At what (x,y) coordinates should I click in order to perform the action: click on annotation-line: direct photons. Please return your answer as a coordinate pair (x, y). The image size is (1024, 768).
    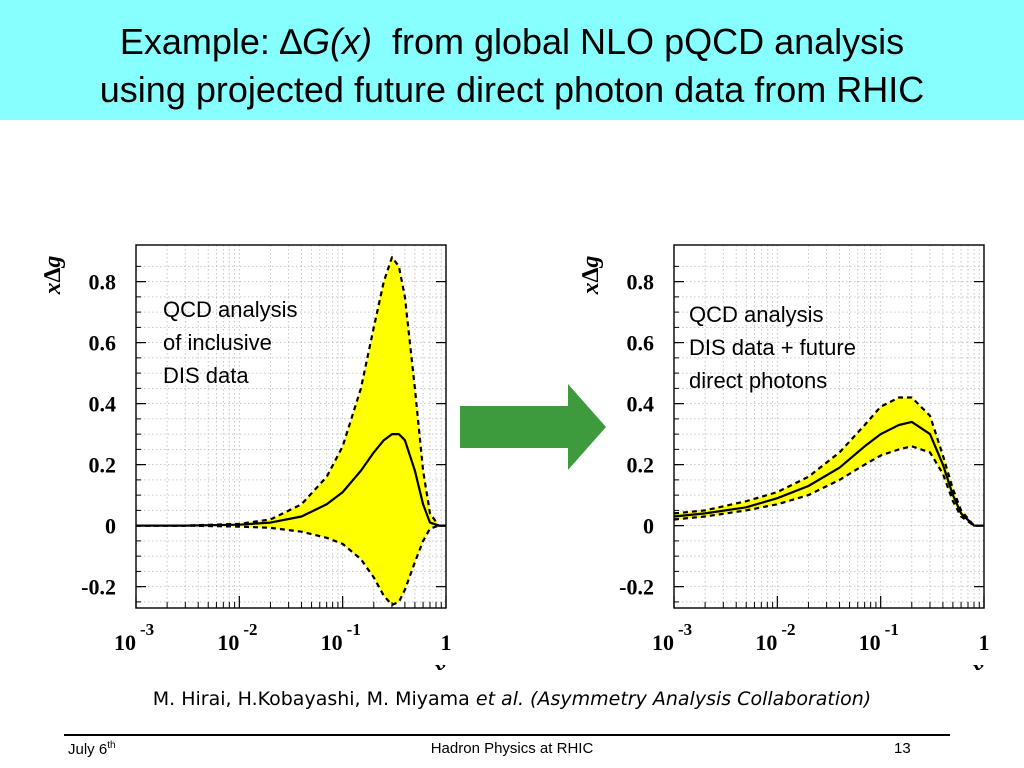
    Looking at the image, I should click on (758, 380).